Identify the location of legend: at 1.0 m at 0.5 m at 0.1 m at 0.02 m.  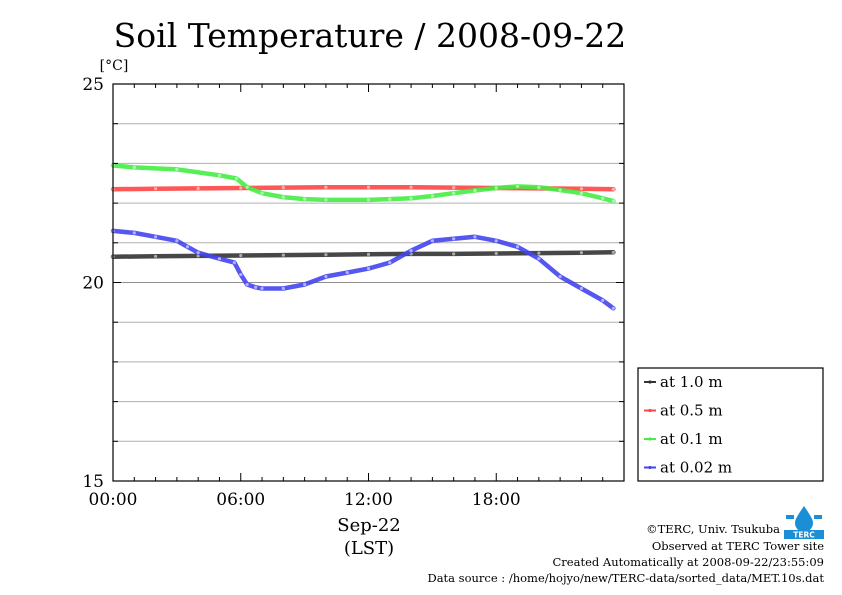
(730, 424).